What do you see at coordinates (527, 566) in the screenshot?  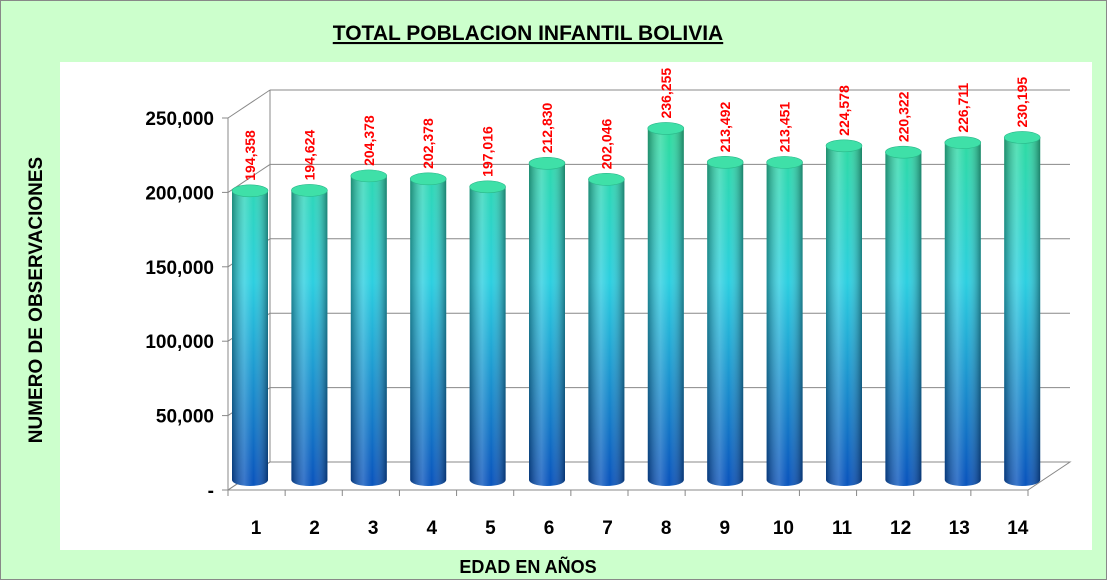 I see `x-axis-label: EDAD EN AÑOS` at bounding box center [527, 566].